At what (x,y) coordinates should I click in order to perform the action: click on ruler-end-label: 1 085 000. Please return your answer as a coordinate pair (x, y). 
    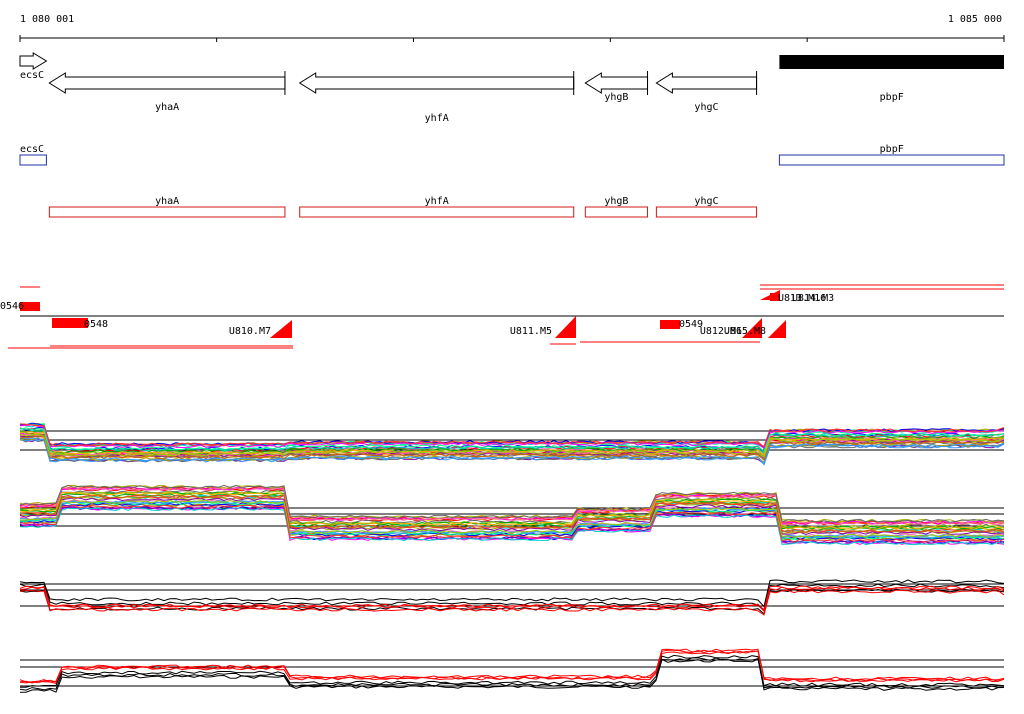
    Looking at the image, I should click on (975, 19).